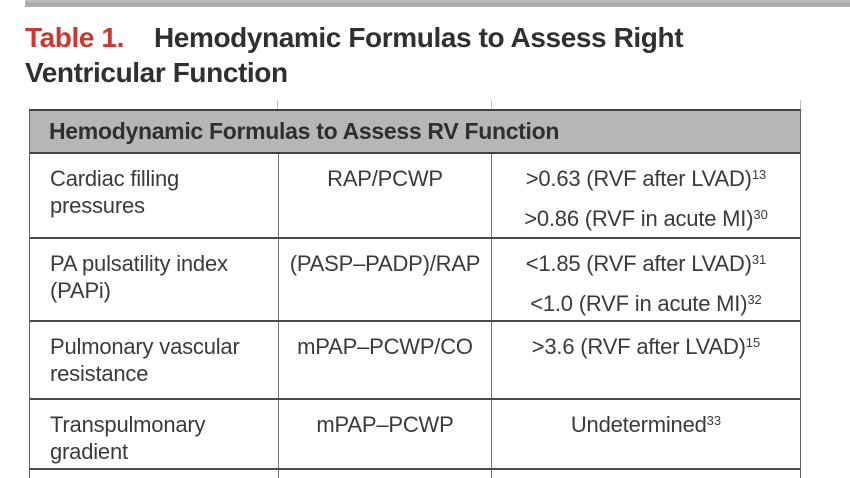  Describe the element at coordinates (437, 3) in the screenshot. I see `top-rule-bar` at that location.